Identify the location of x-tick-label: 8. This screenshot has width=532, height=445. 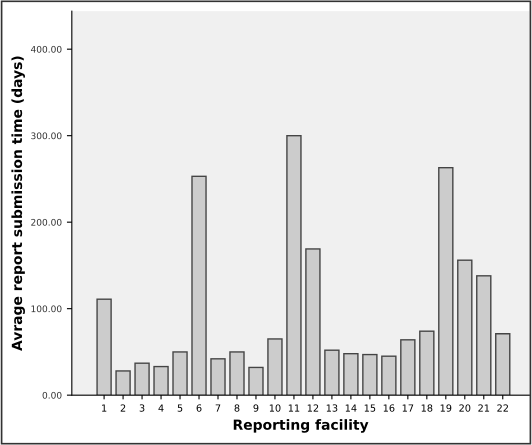
(237, 408).